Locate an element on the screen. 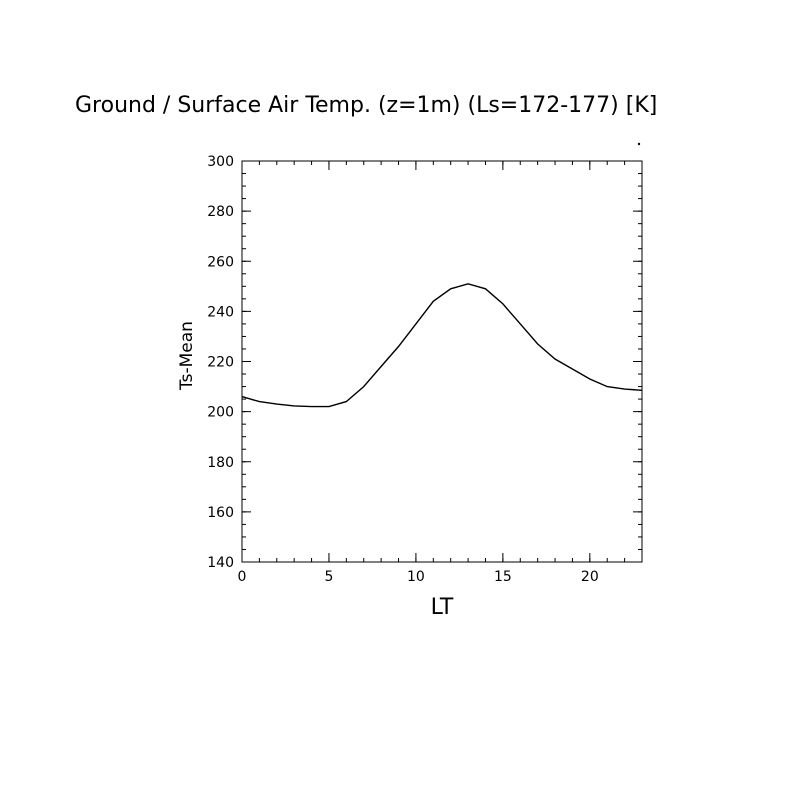 Image resolution: width=804 pixels, height=804 pixels. x-tick-label: 10 is located at coordinates (416, 577).